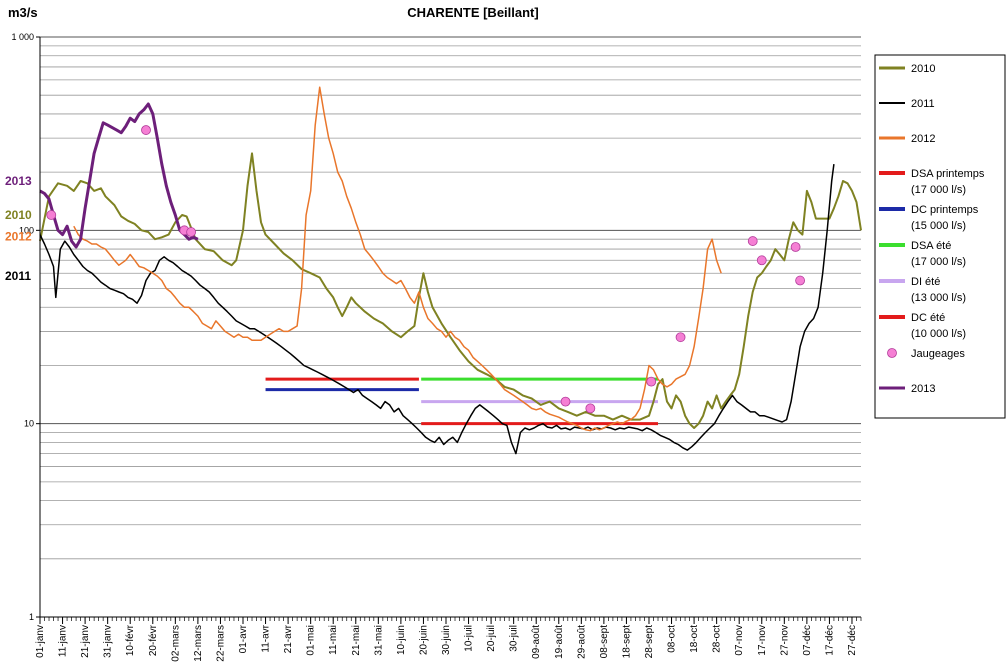 Image resolution: width=1007 pixels, height=669 pixels. What do you see at coordinates (23, 12) in the screenshot?
I see `y-axis-unit-label: m3/s` at bounding box center [23, 12].